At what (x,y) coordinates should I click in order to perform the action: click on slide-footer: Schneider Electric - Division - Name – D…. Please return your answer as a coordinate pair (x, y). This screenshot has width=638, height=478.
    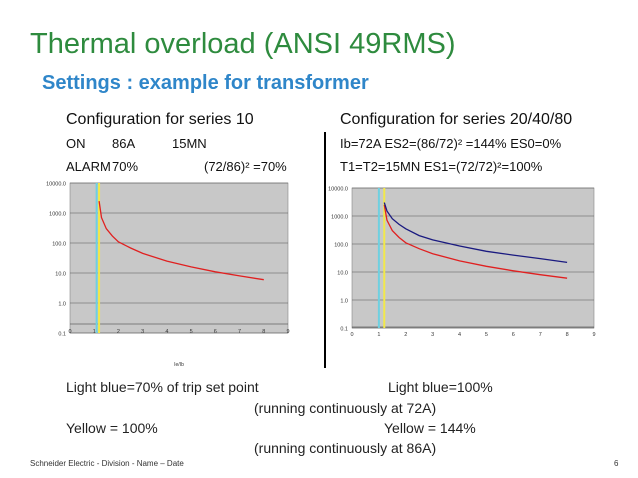
    Looking at the image, I should click on (107, 463).